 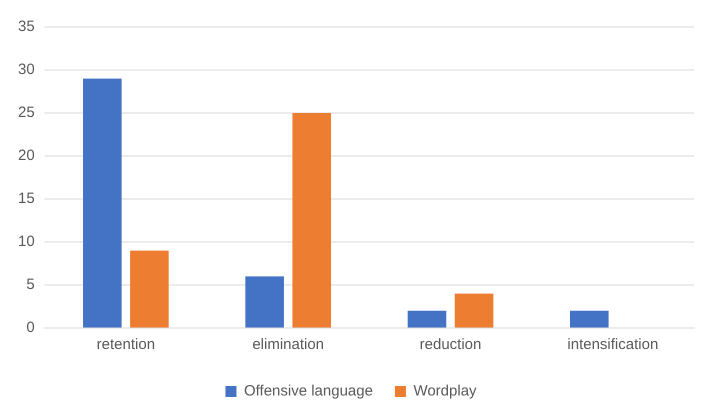 I want to click on y-tick-label: 10, so click(x=26, y=241).